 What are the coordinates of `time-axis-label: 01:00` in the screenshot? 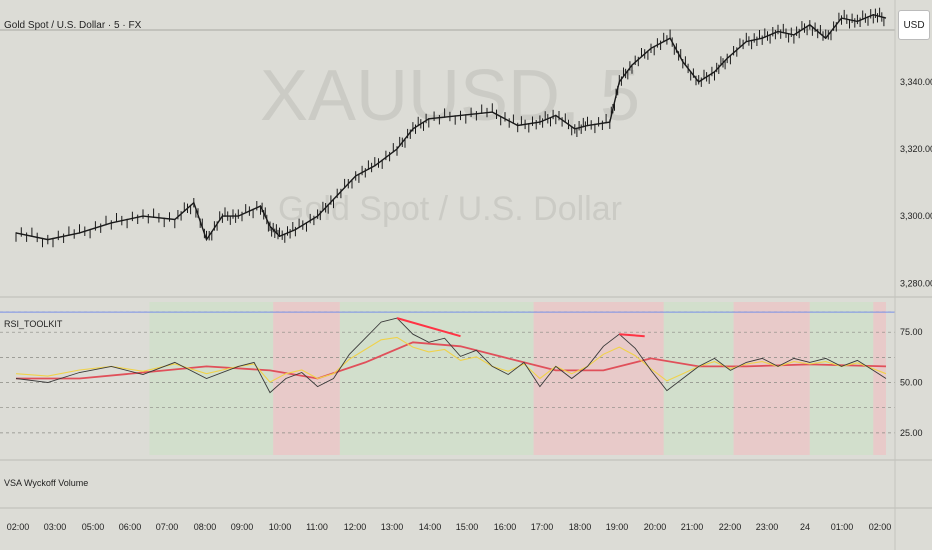 It's located at (842, 527).